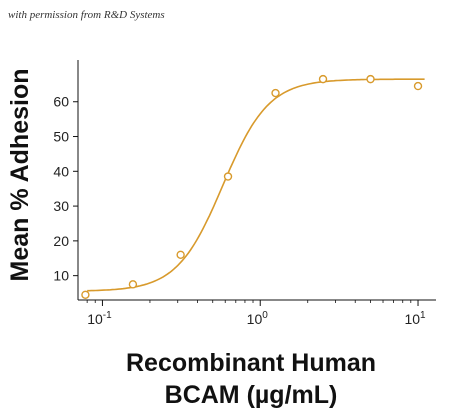 Image resolution: width=450 pixels, height=414 pixels. Describe the element at coordinates (61, 171) in the screenshot. I see `y-tick-label: 40` at that location.